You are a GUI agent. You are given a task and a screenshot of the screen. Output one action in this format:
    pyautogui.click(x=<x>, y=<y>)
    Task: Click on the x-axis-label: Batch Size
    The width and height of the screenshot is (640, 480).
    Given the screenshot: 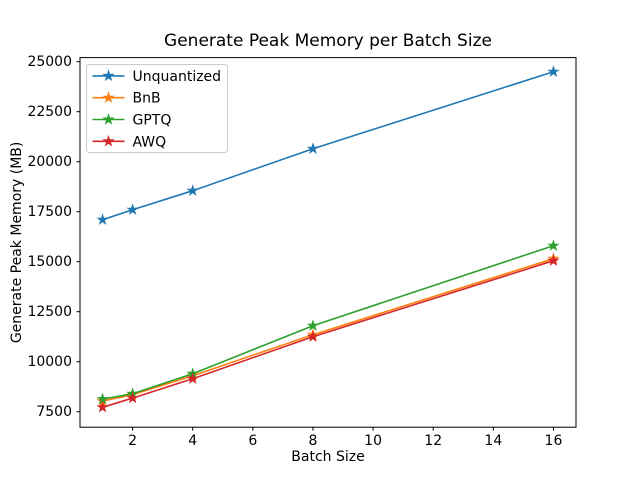 What is the action you would take?
    pyautogui.click(x=327, y=457)
    